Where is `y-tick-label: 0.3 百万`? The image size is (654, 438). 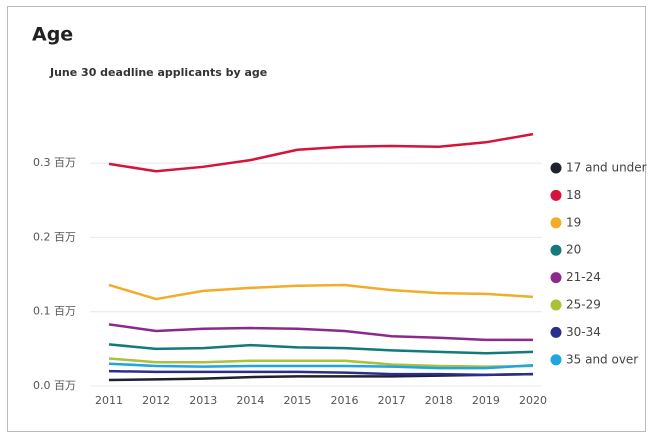 y-tick-label: 0.3 百万 is located at coordinates (54, 162).